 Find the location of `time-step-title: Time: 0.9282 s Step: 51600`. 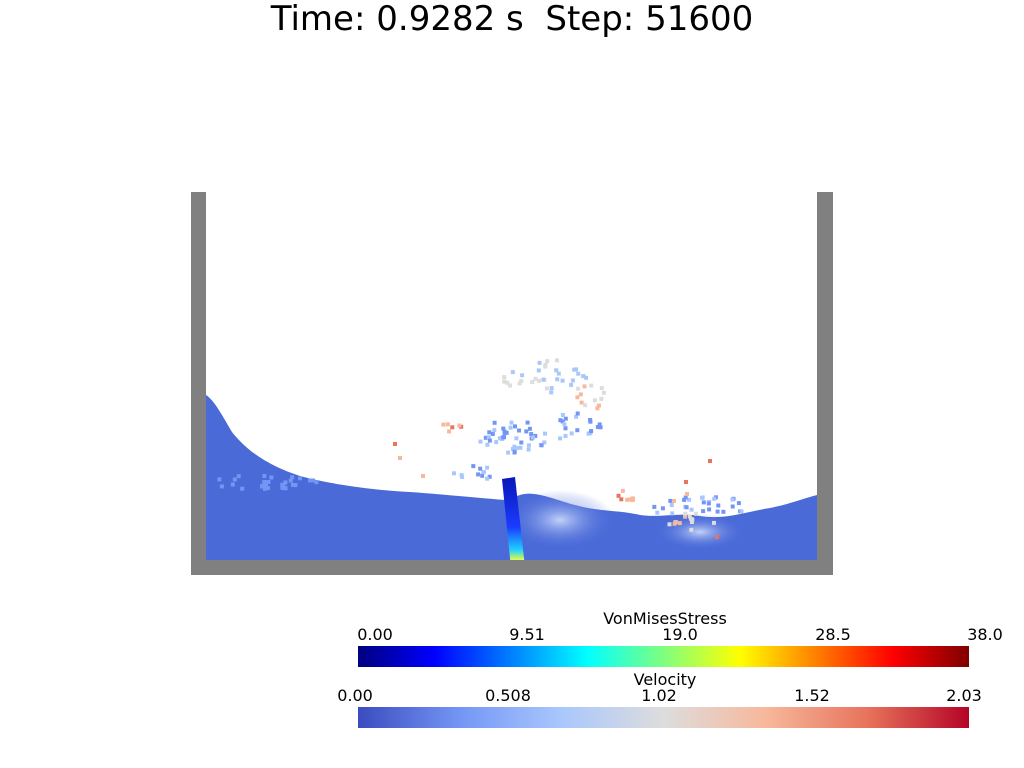

time-step-title: Time: 0.9282 s Step: 51600 is located at coordinates (512, 19).